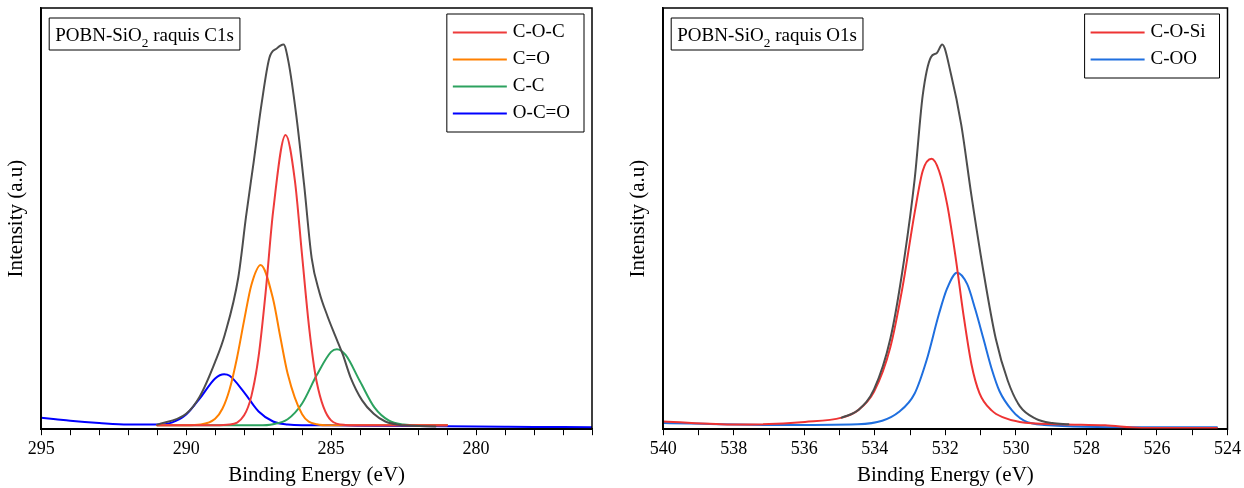  I want to click on x-tick-label: 285, so click(331, 447).